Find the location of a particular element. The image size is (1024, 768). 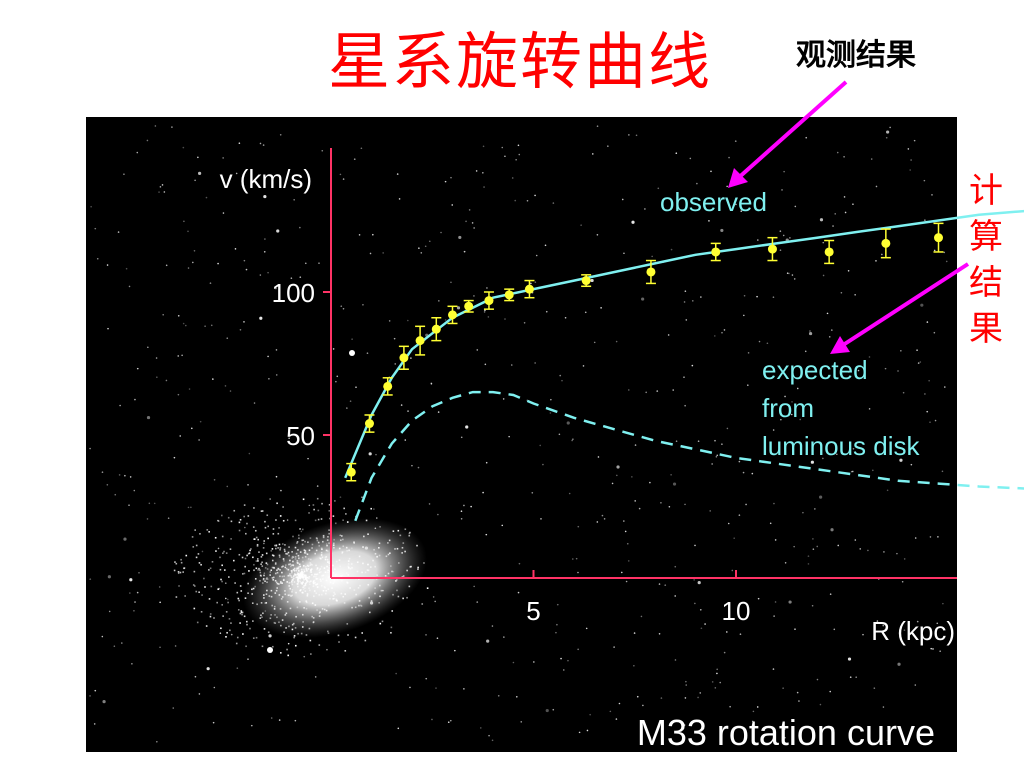

calculated-result-note: 计 算 结 果 is located at coordinates (986, 260).